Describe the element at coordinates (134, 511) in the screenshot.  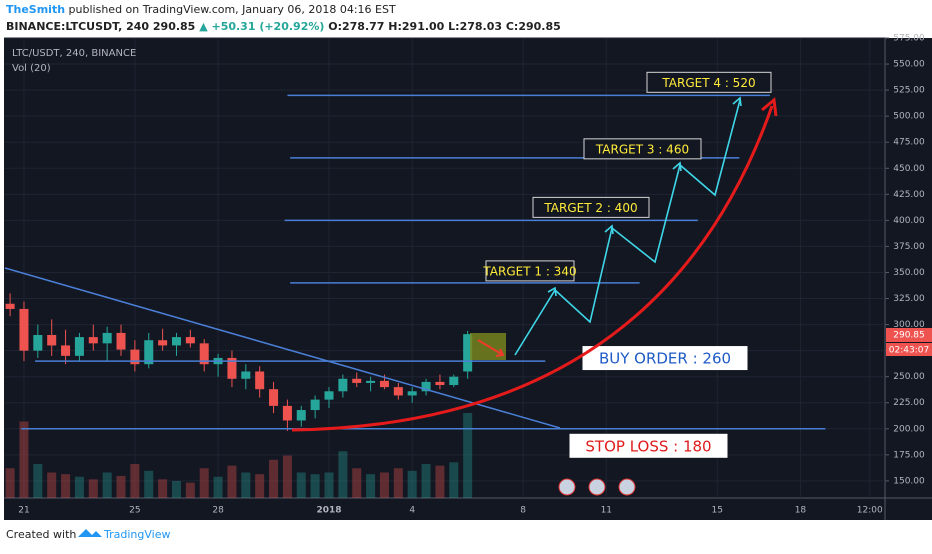
I see `x-tick-label: 25` at that location.